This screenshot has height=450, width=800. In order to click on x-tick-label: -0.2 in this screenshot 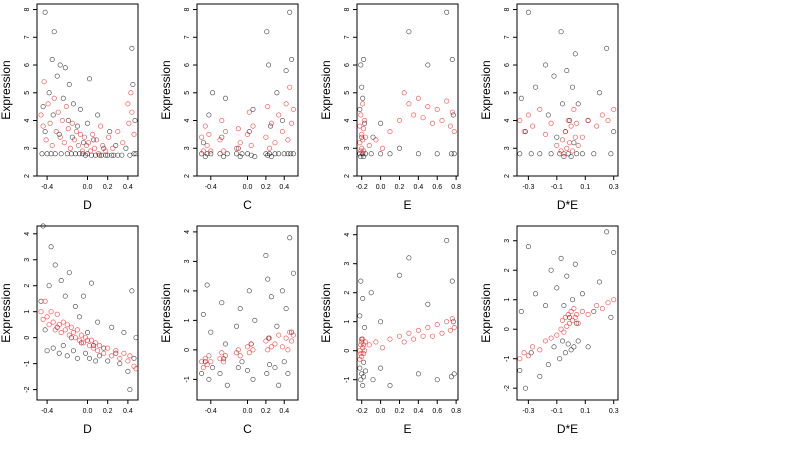, I will do `click(362, 187)`.